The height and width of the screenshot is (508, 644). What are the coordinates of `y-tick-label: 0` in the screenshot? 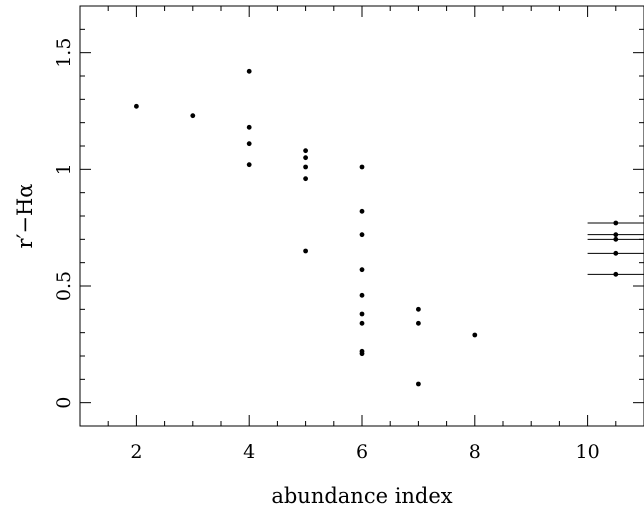 It's located at (64, 403).